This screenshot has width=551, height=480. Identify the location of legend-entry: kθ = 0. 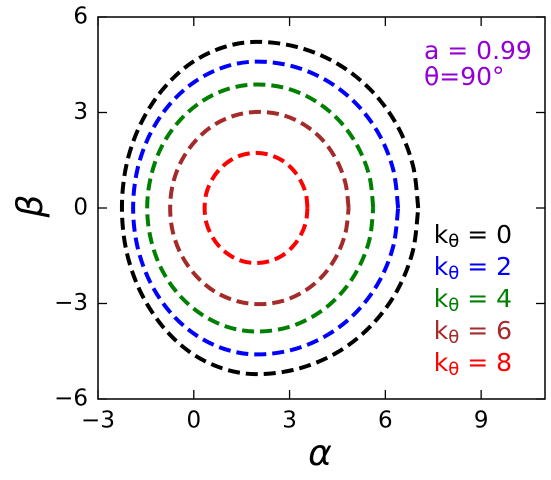
(473, 236).